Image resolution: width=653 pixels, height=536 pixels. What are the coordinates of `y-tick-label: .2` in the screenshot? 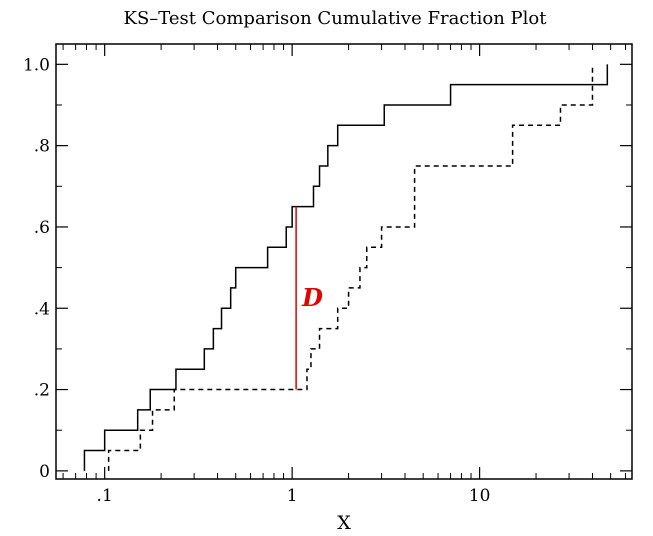 It's located at (42, 391).